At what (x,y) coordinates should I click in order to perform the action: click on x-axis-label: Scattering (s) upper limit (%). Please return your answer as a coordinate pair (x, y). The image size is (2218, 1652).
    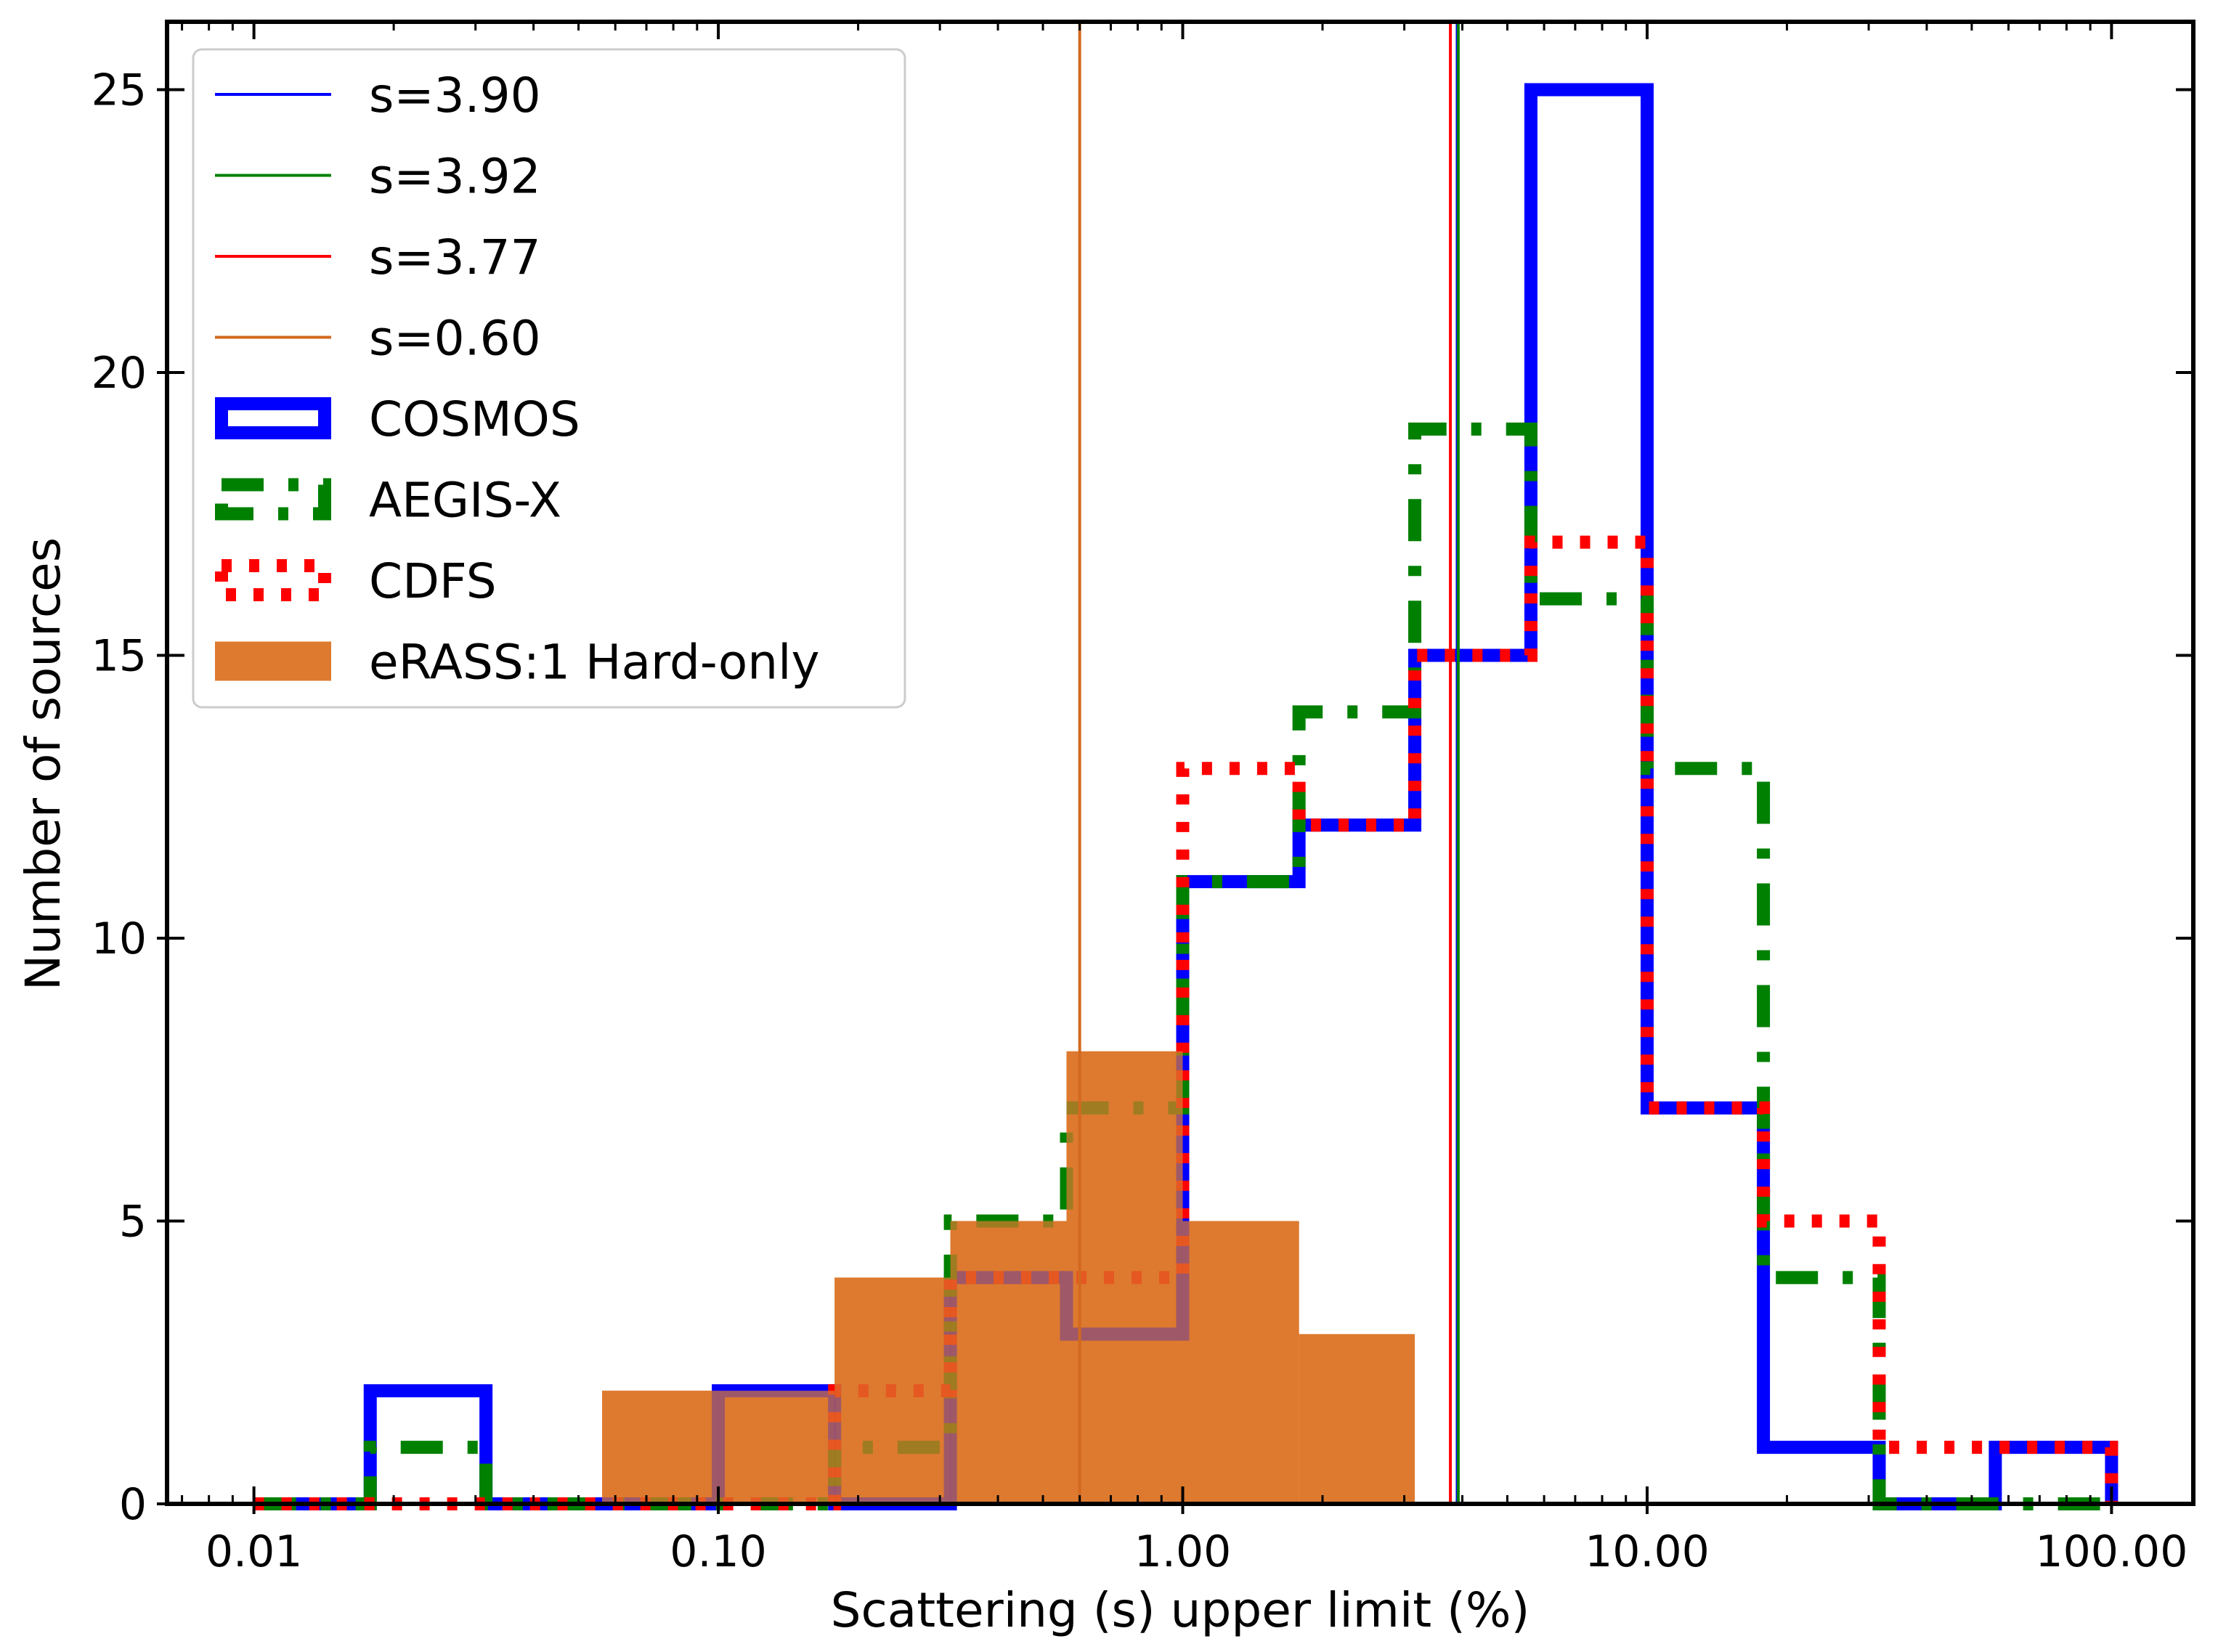
    Looking at the image, I should click on (1180, 1610).